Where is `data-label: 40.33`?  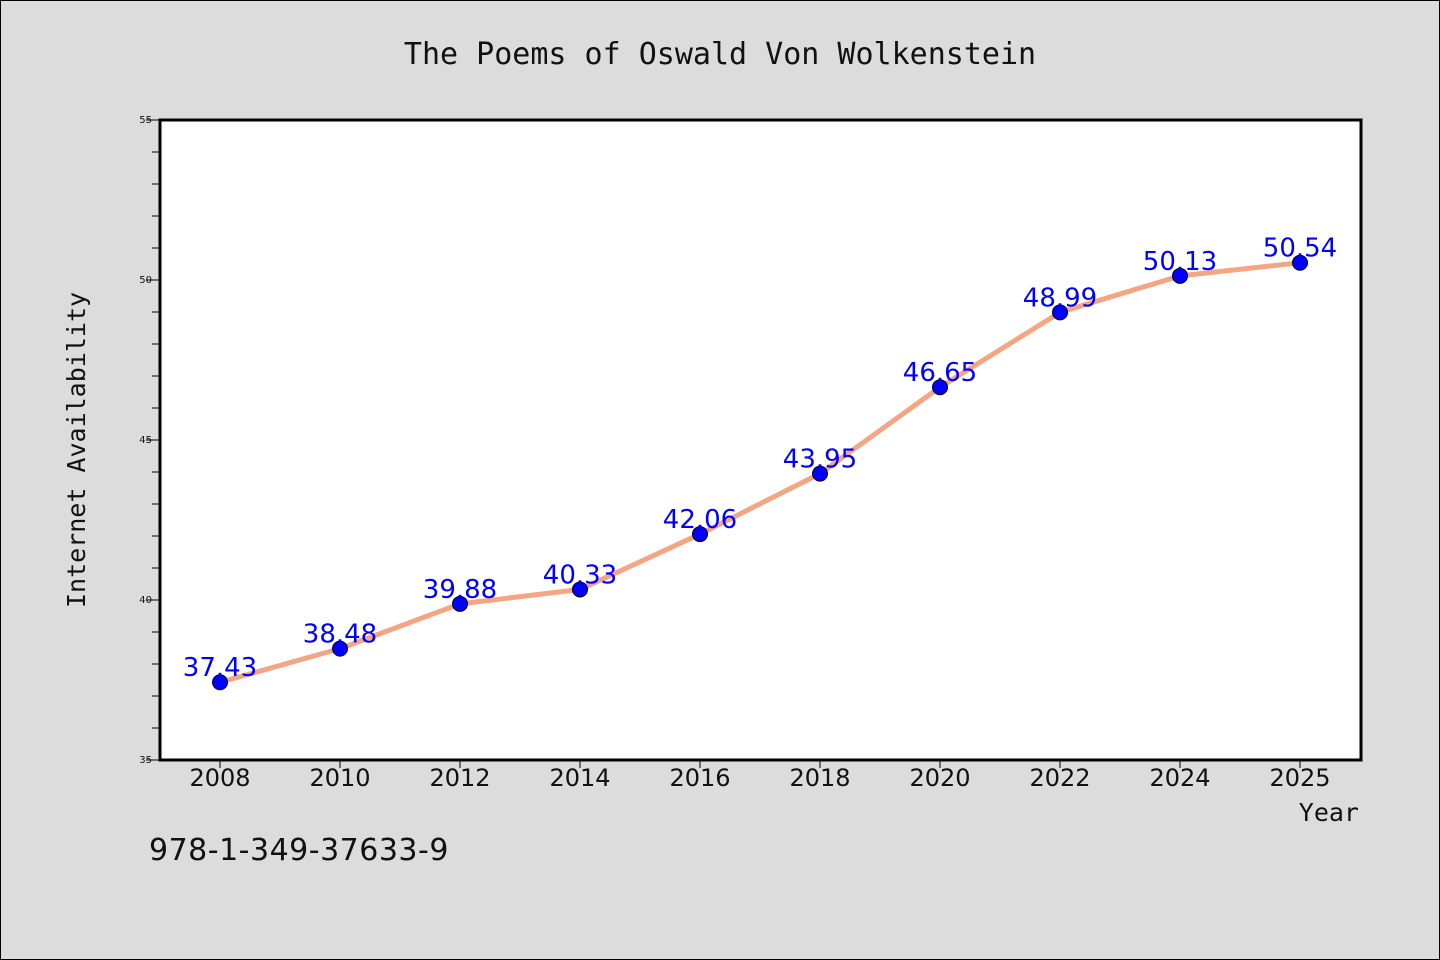
data-label: 40.33 is located at coordinates (580, 575).